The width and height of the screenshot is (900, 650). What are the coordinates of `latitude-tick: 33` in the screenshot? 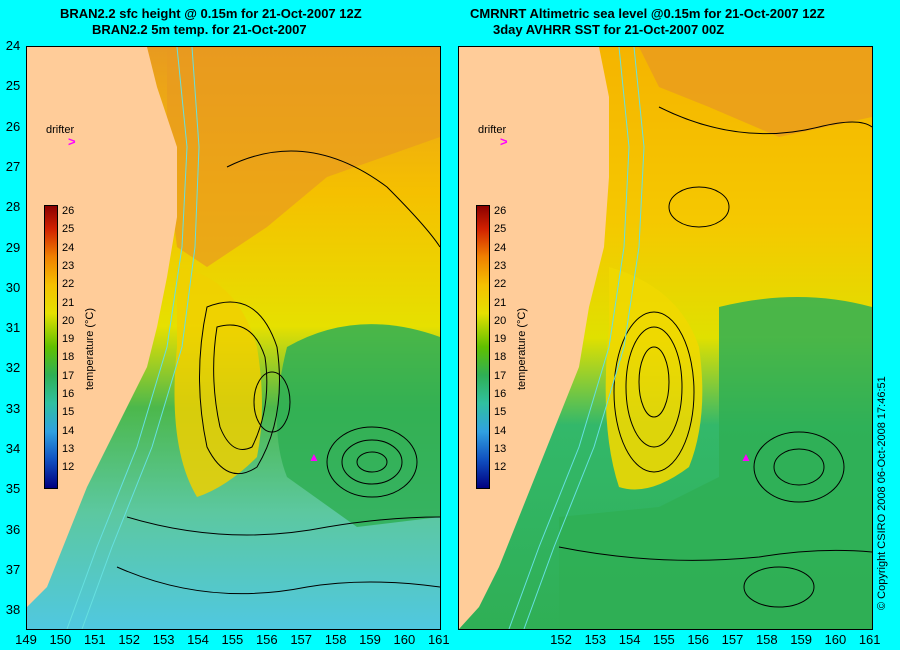 It's located at (13, 408).